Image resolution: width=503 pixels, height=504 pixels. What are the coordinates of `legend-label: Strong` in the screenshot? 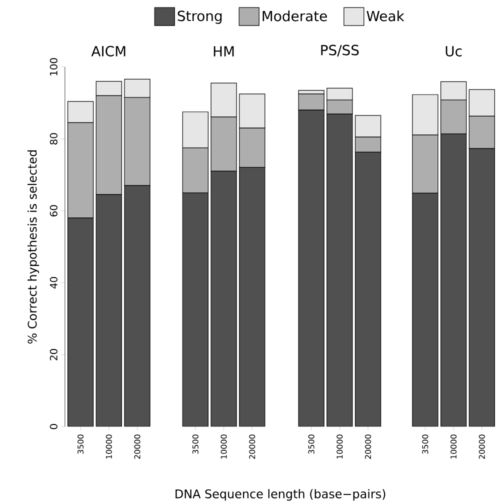 It's located at (200, 17).